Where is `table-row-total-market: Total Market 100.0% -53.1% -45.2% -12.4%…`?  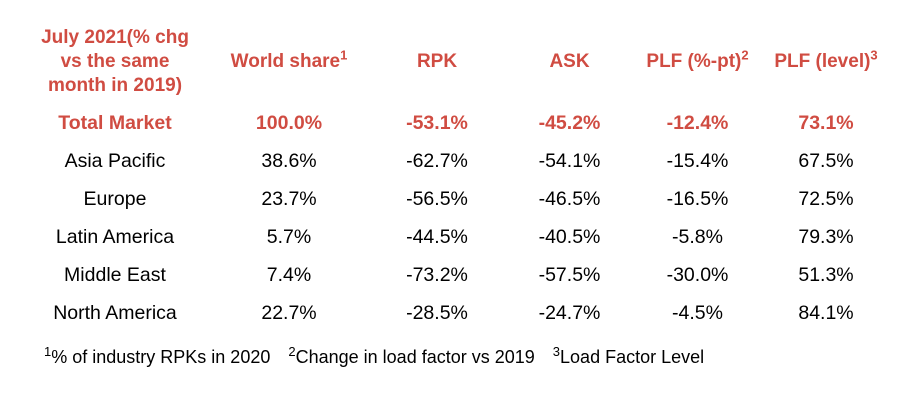 table-row-total-market: Total Market 100.0% -53.1% -45.2% -12.4%… is located at coordinates (455, 123).